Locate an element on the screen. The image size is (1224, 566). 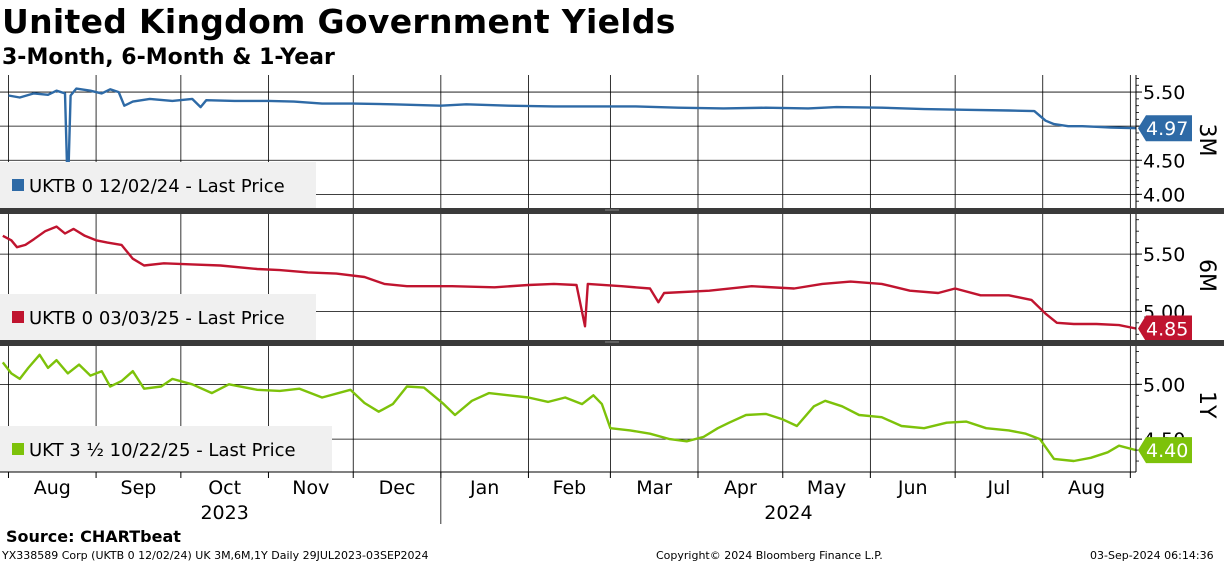
legend-label: UKT 3 ½ 10/22/25 - Last Price is located at coordinates (162, 450).